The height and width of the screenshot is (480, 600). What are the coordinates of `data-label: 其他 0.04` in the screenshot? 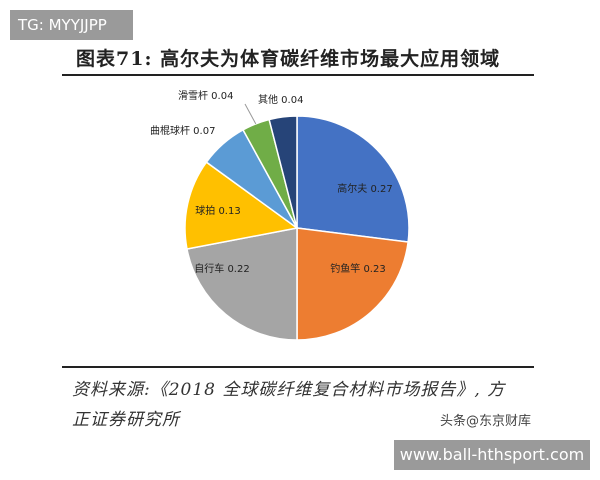 It's located at (280, 99).